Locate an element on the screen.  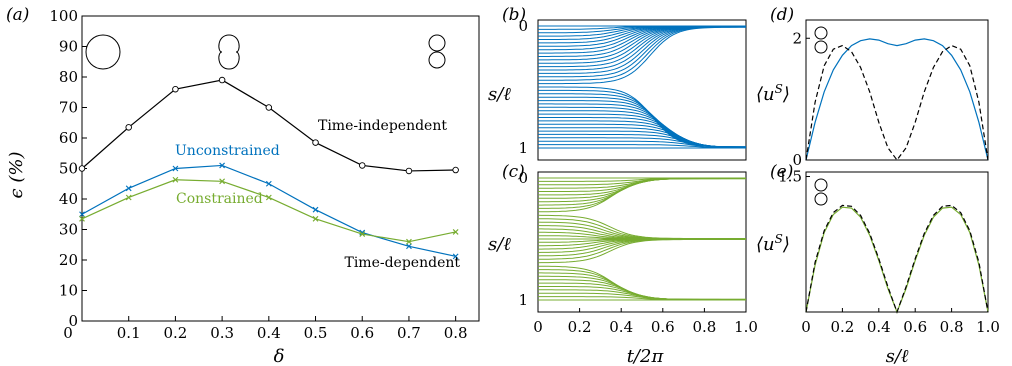
annotation-time-independent: Time-independent is located at coordinates (382, 126).